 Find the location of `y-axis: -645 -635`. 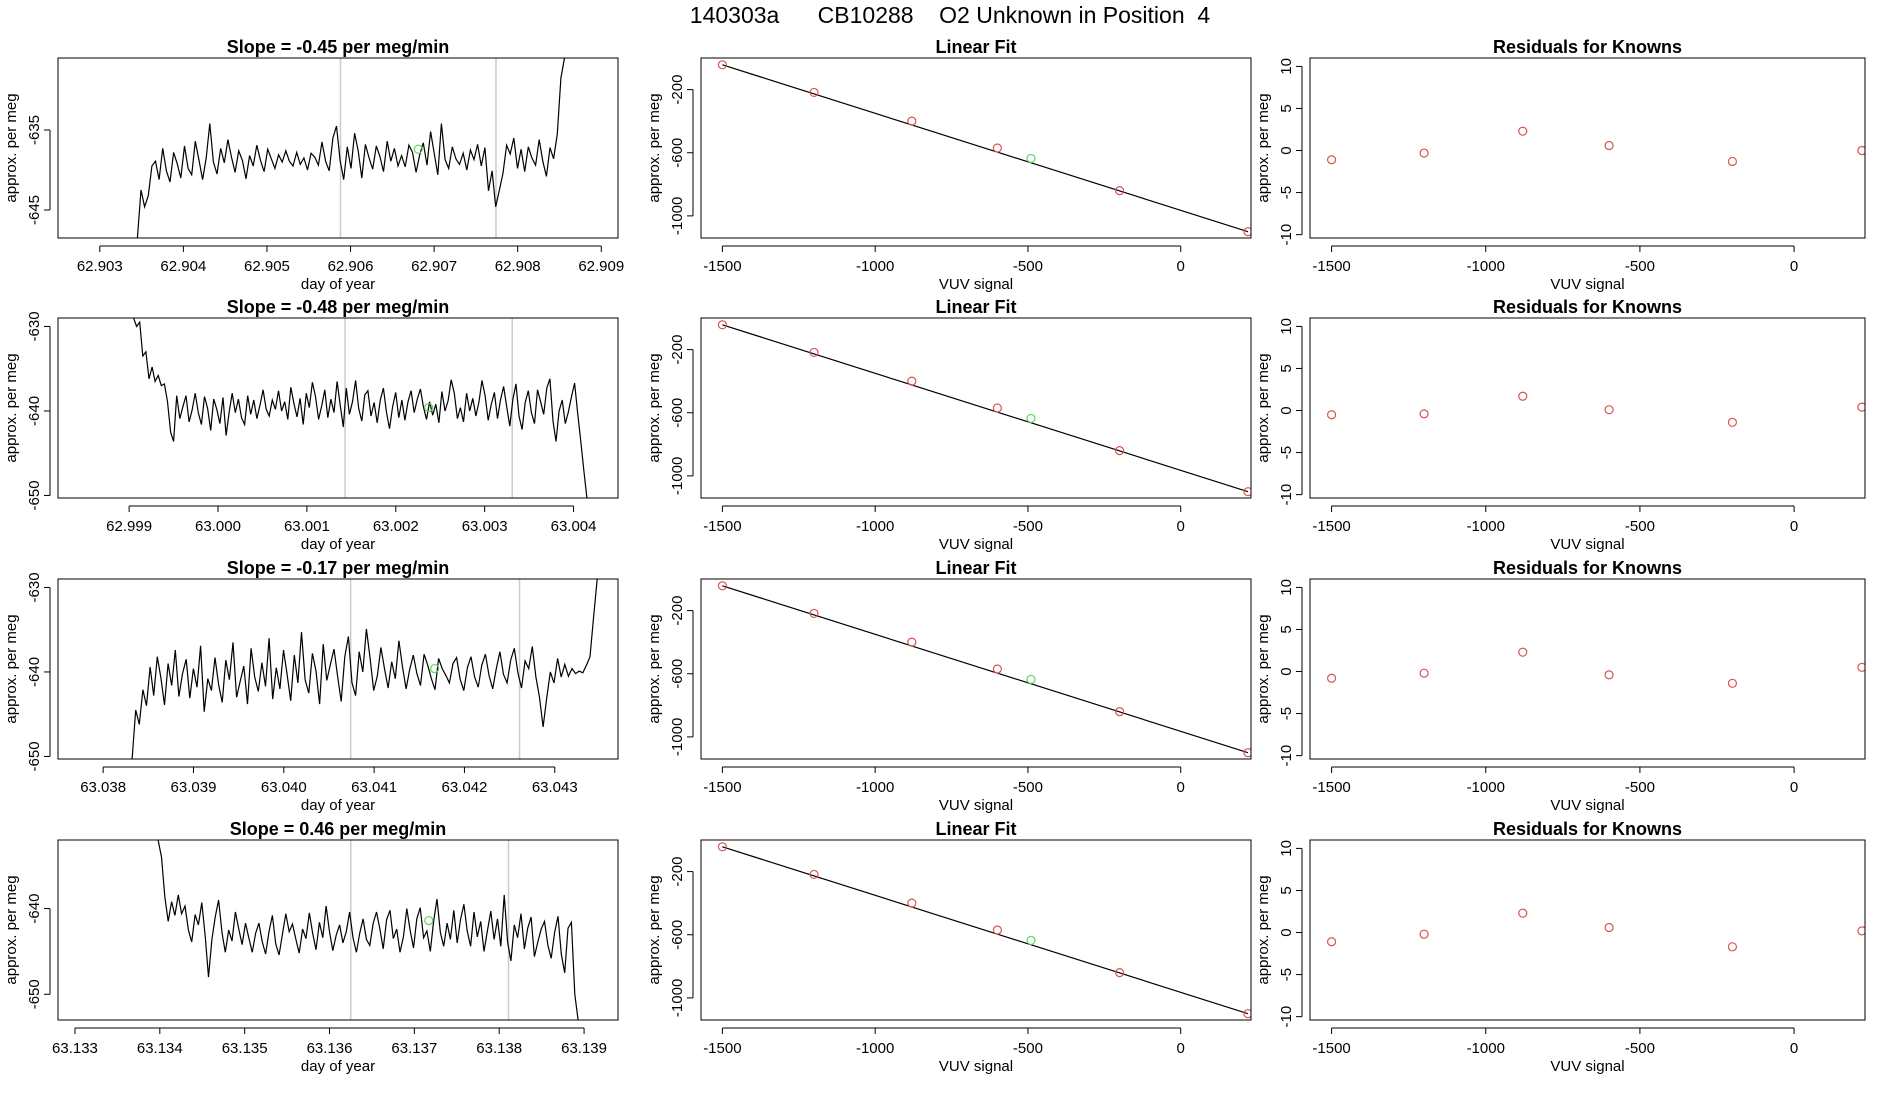

y-axis: -645 -635 is located at coordinates (38, 170).